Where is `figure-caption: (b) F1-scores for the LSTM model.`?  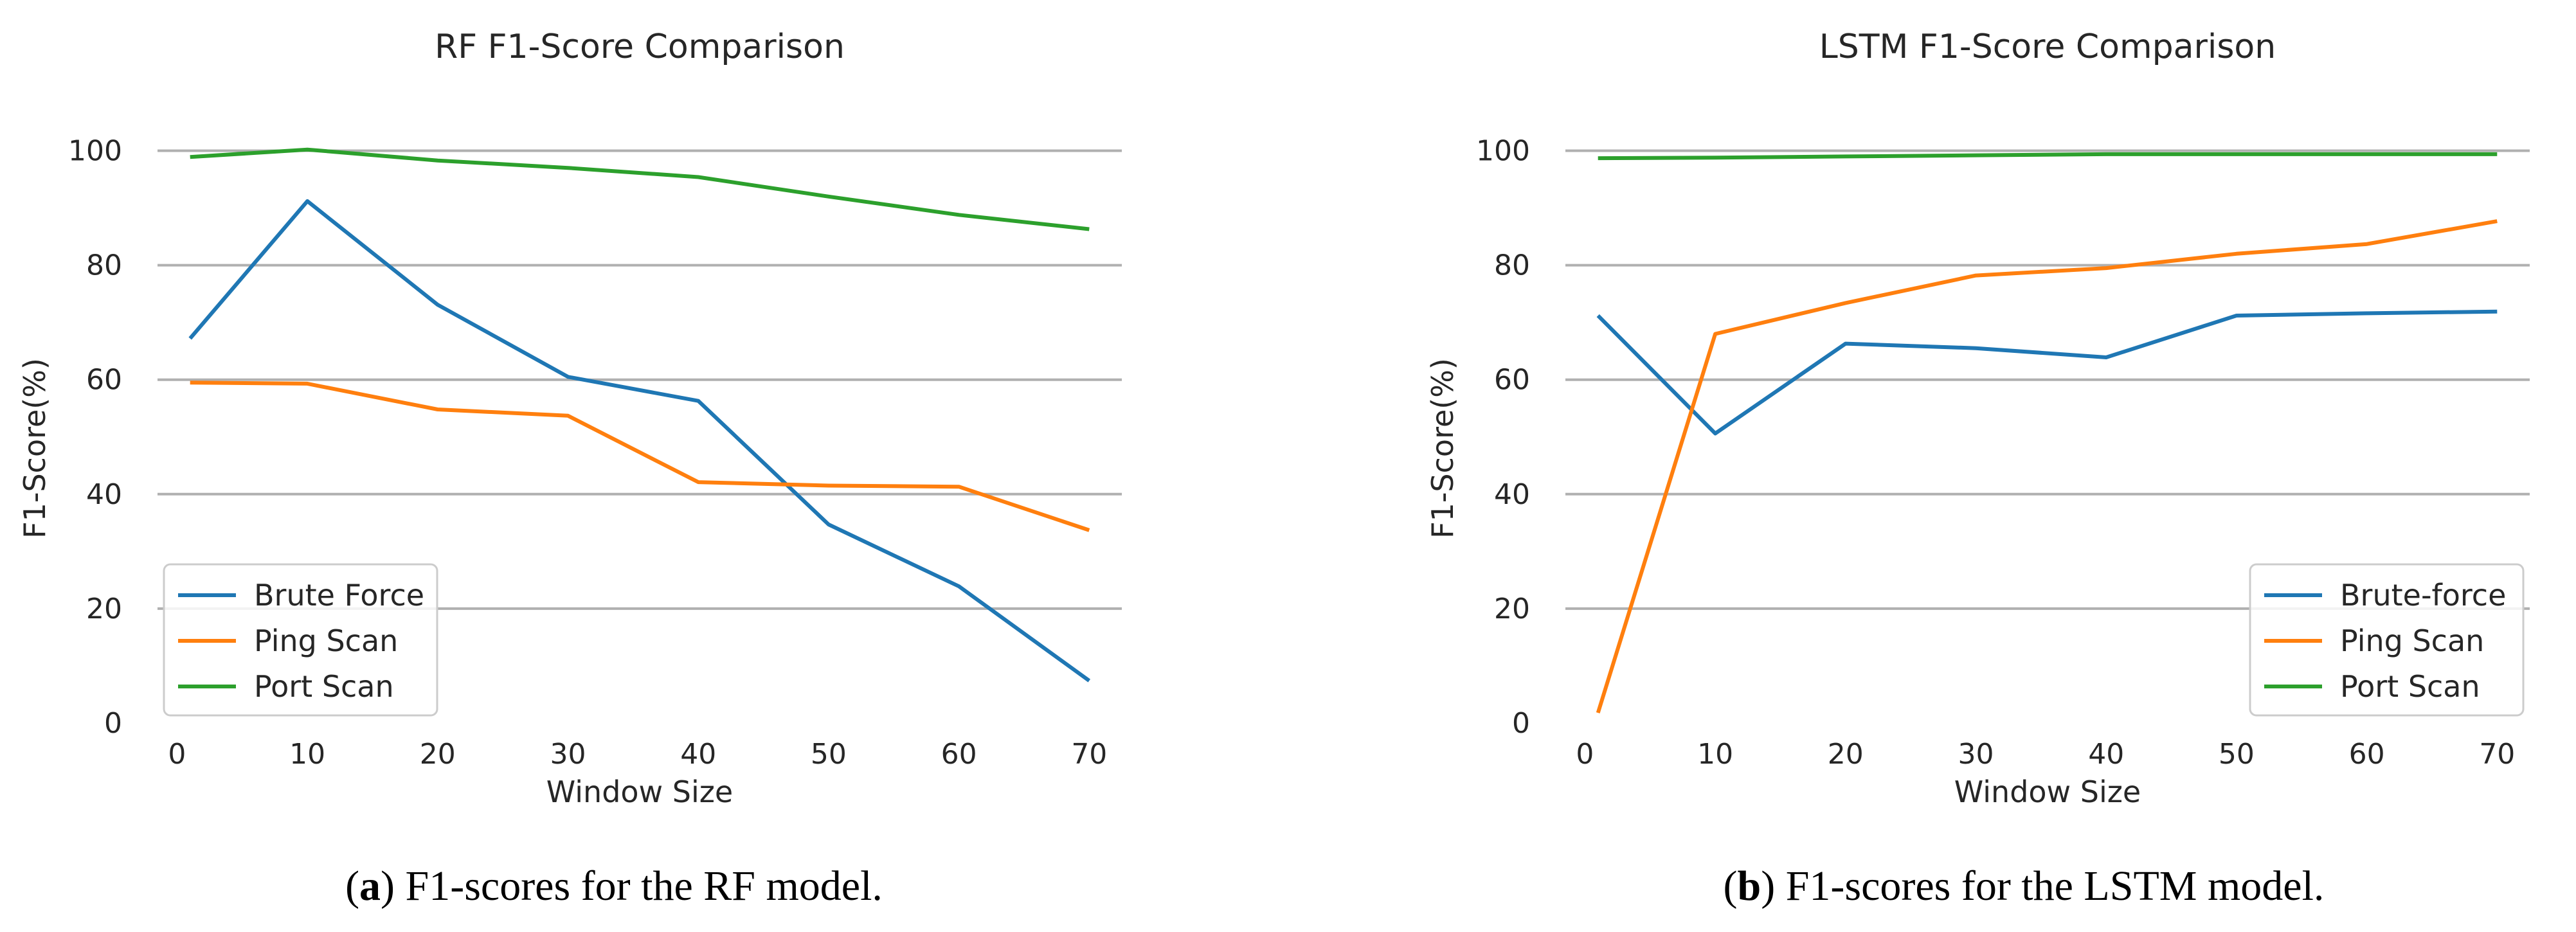
figure-caption: (b) F1-scores for the LSTM model. is located at coordinates (2024, 887).